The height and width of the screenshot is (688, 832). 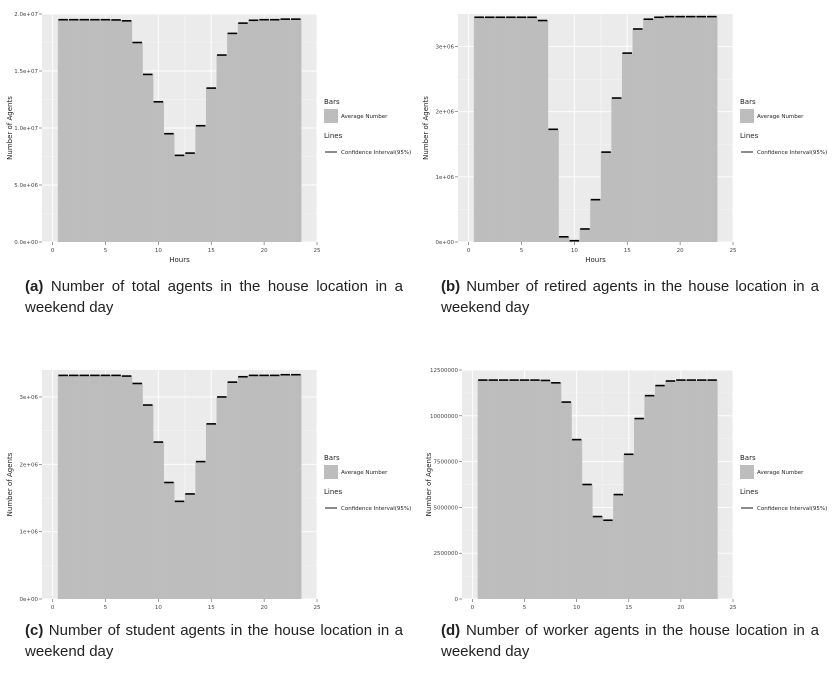 I want to click on y-tick-label: 3e+06, so click(x=445, y=48).